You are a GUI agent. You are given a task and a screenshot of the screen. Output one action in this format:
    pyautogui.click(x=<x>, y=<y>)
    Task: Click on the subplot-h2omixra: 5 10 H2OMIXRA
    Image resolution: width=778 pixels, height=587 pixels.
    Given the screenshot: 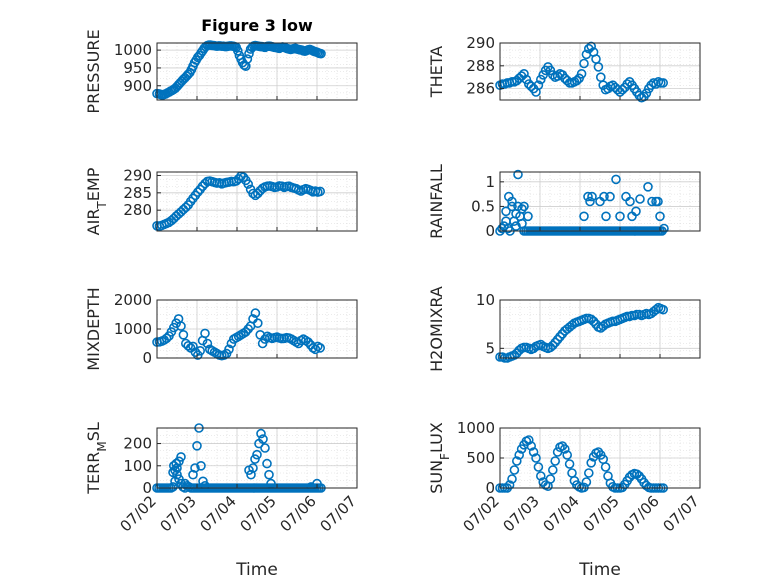 What is the action you would take?
    pyautogui.click(x=564, y=329)
    